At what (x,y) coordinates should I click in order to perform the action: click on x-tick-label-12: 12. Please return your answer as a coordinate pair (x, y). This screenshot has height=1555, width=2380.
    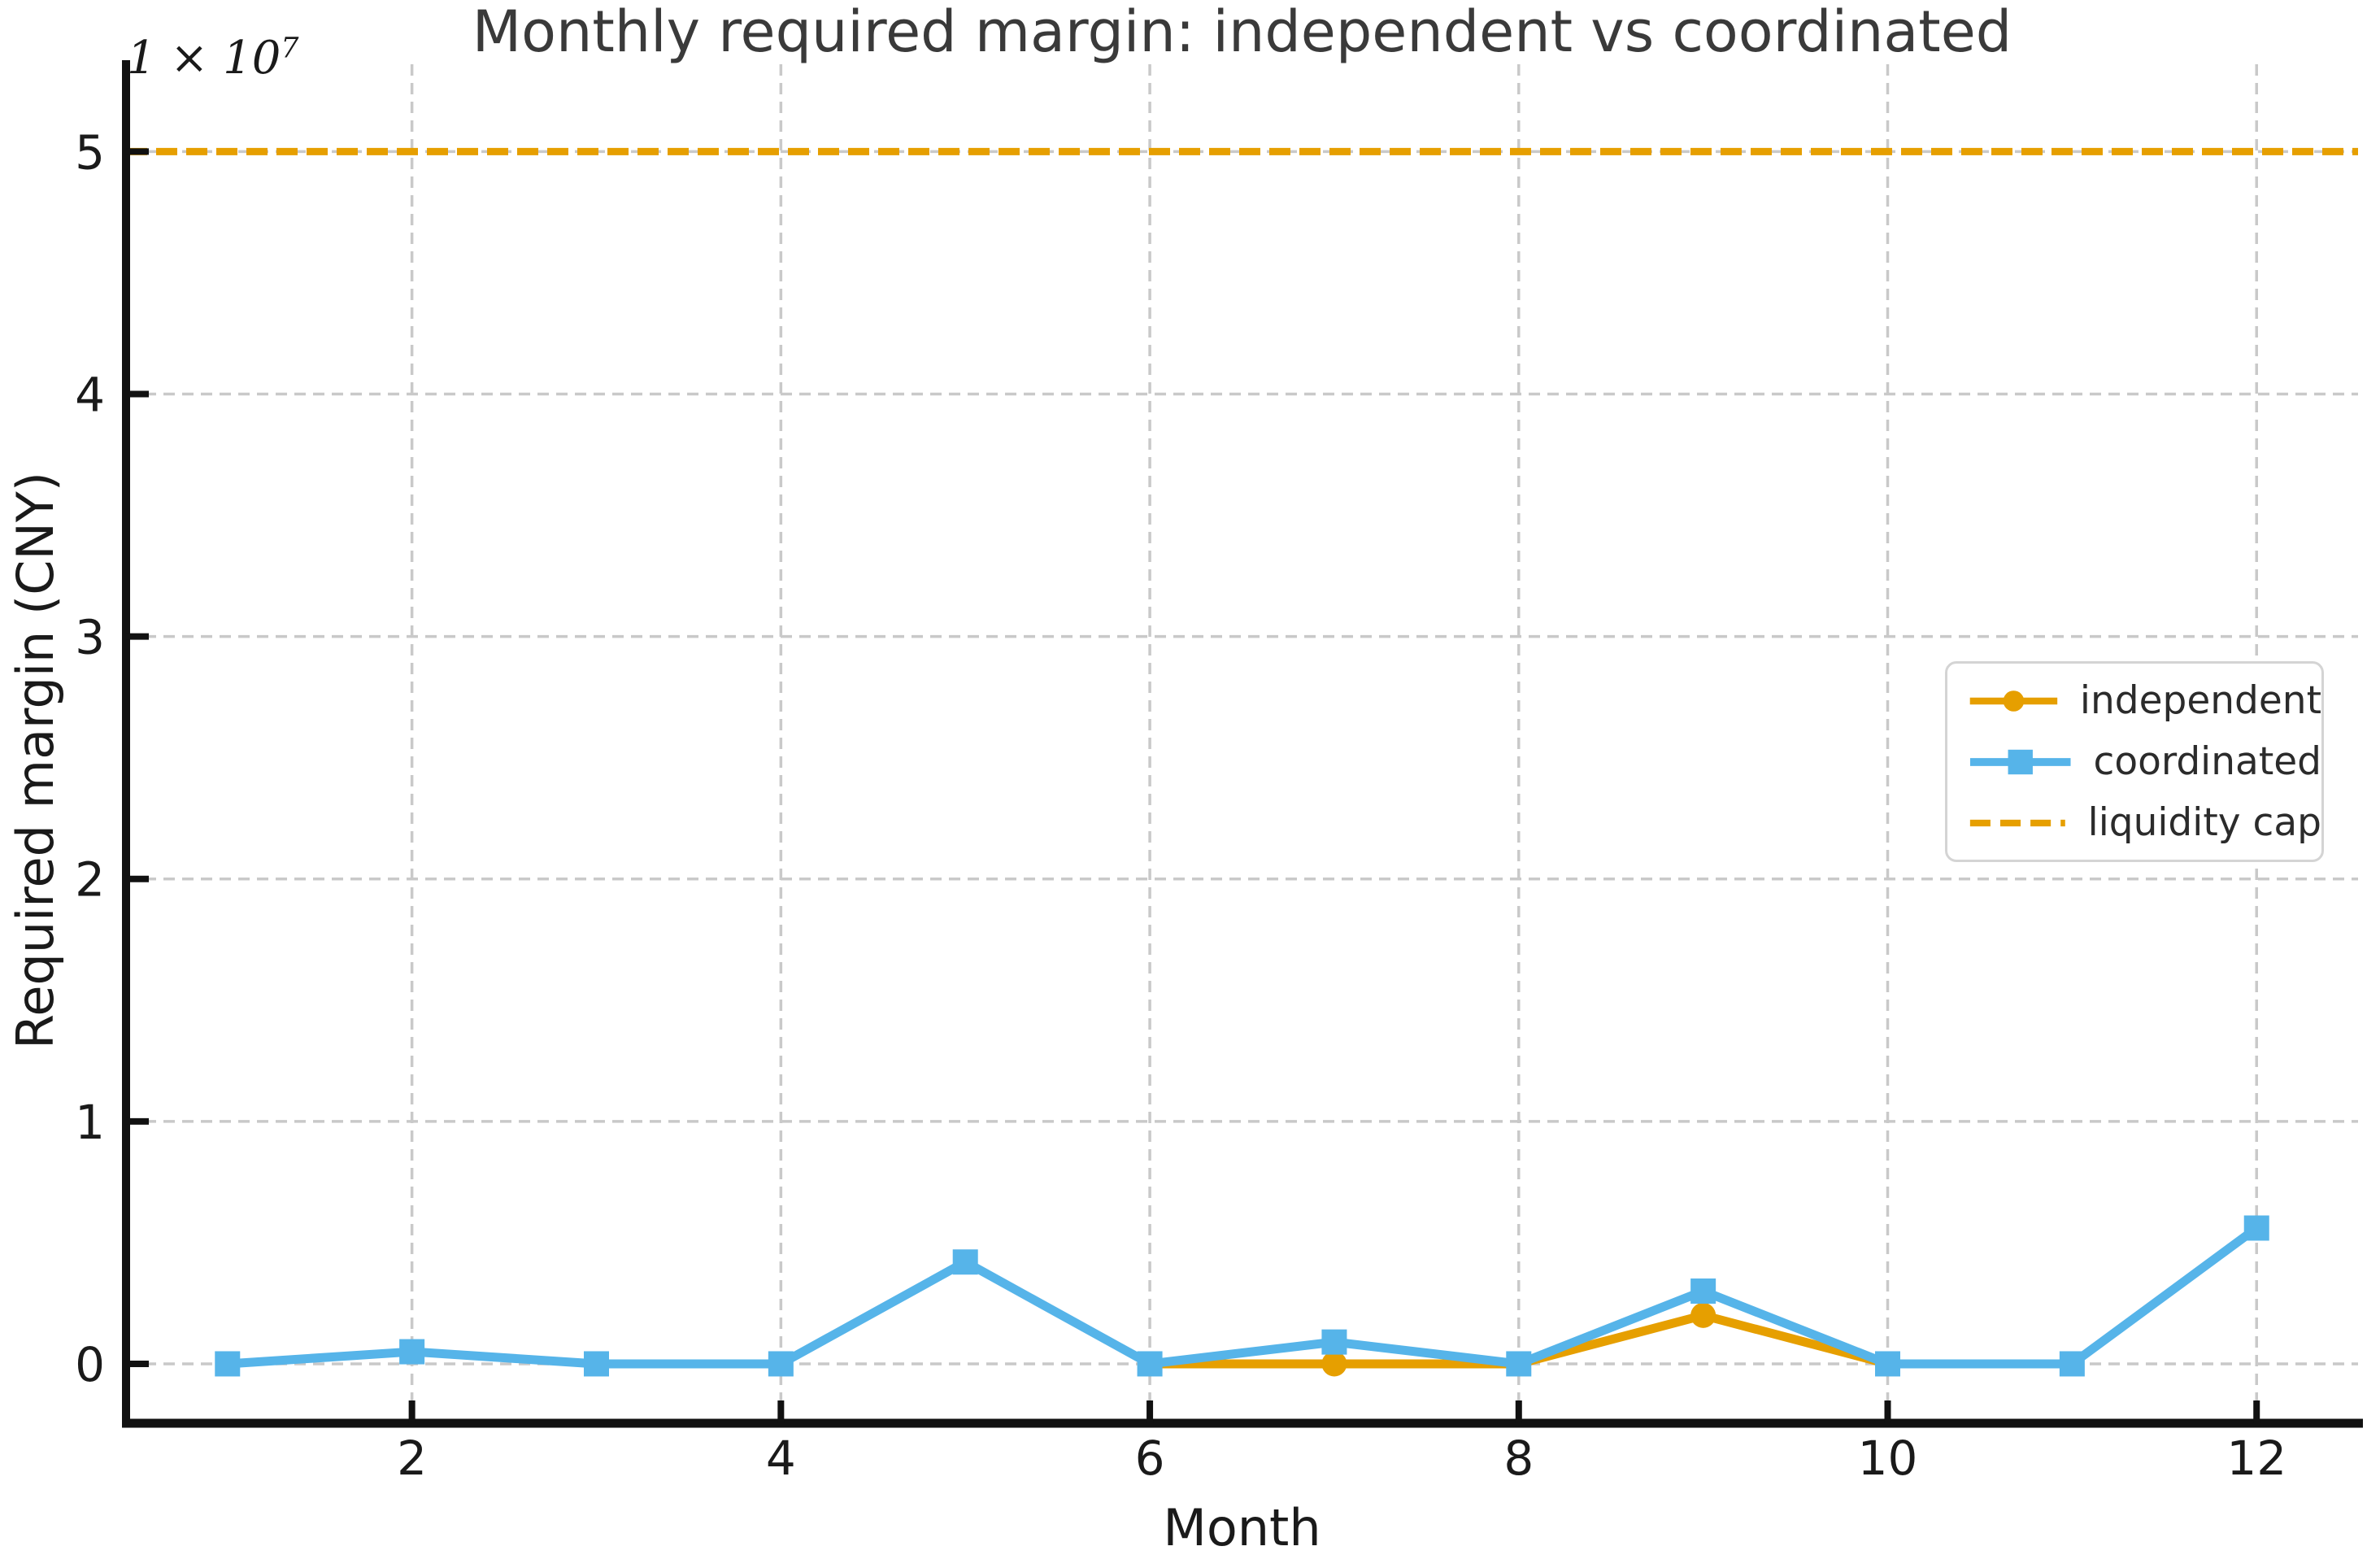
    Looking at the image, I should click on (2256, 1458).